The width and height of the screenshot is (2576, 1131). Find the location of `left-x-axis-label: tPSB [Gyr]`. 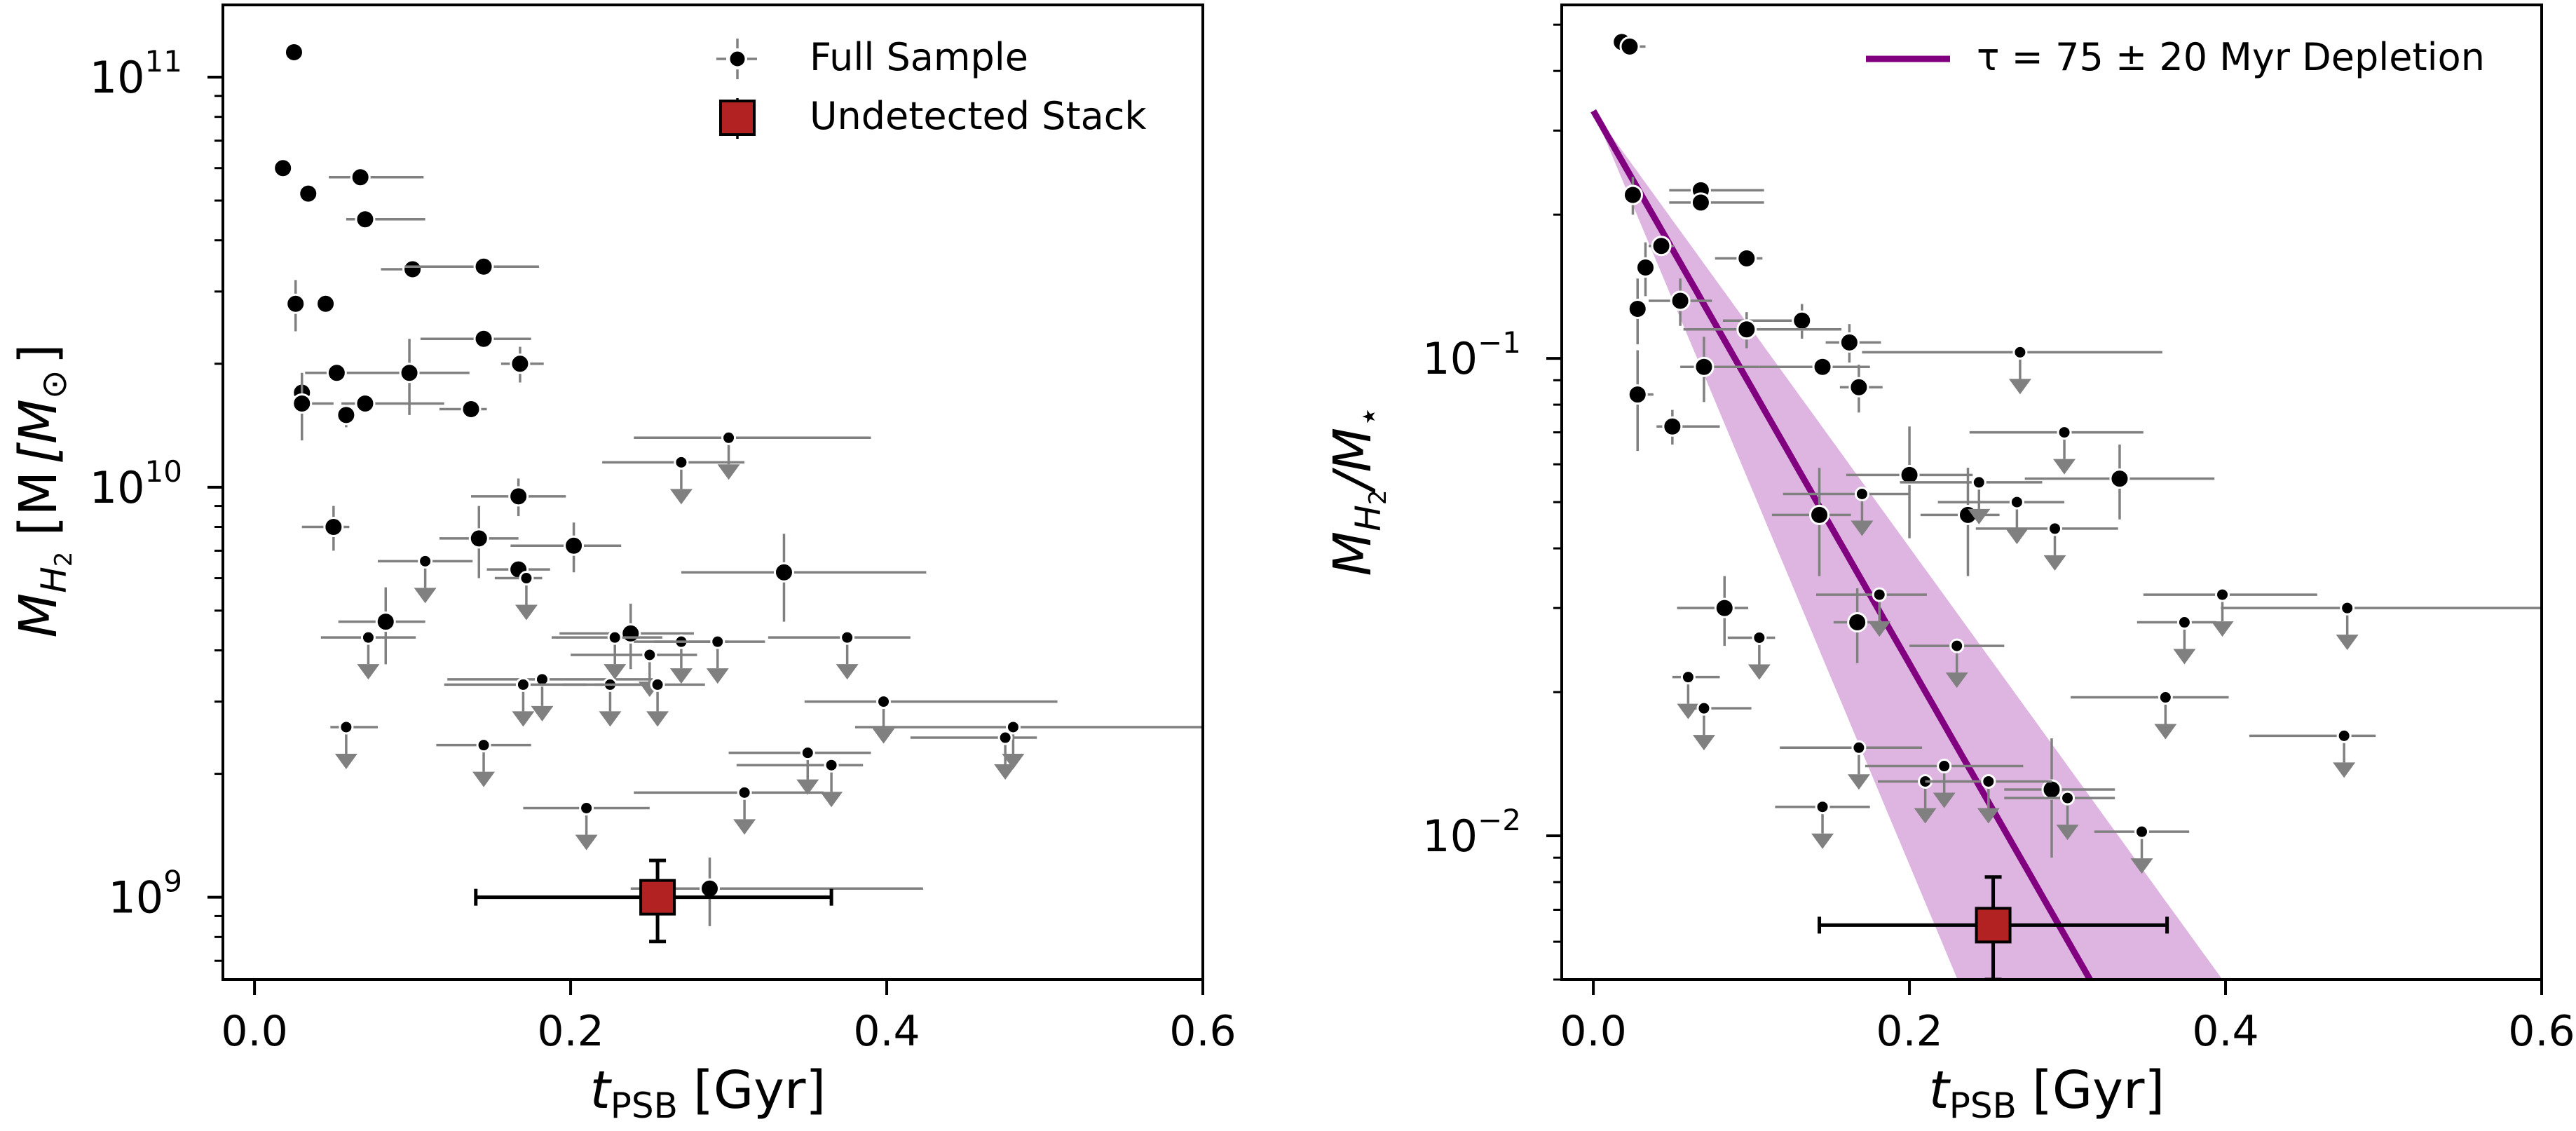

left-x-axis-label: tPSB [Gyr] is located at coordinates (708, 1093).